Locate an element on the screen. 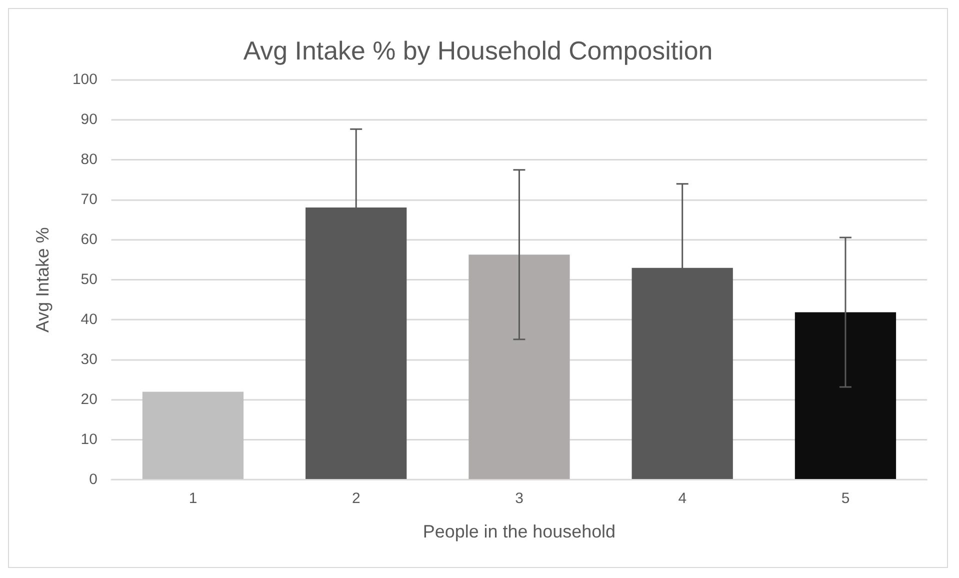 The image size is (959, 578). y-tick-label: 70 is located at coordinates (89, 199).